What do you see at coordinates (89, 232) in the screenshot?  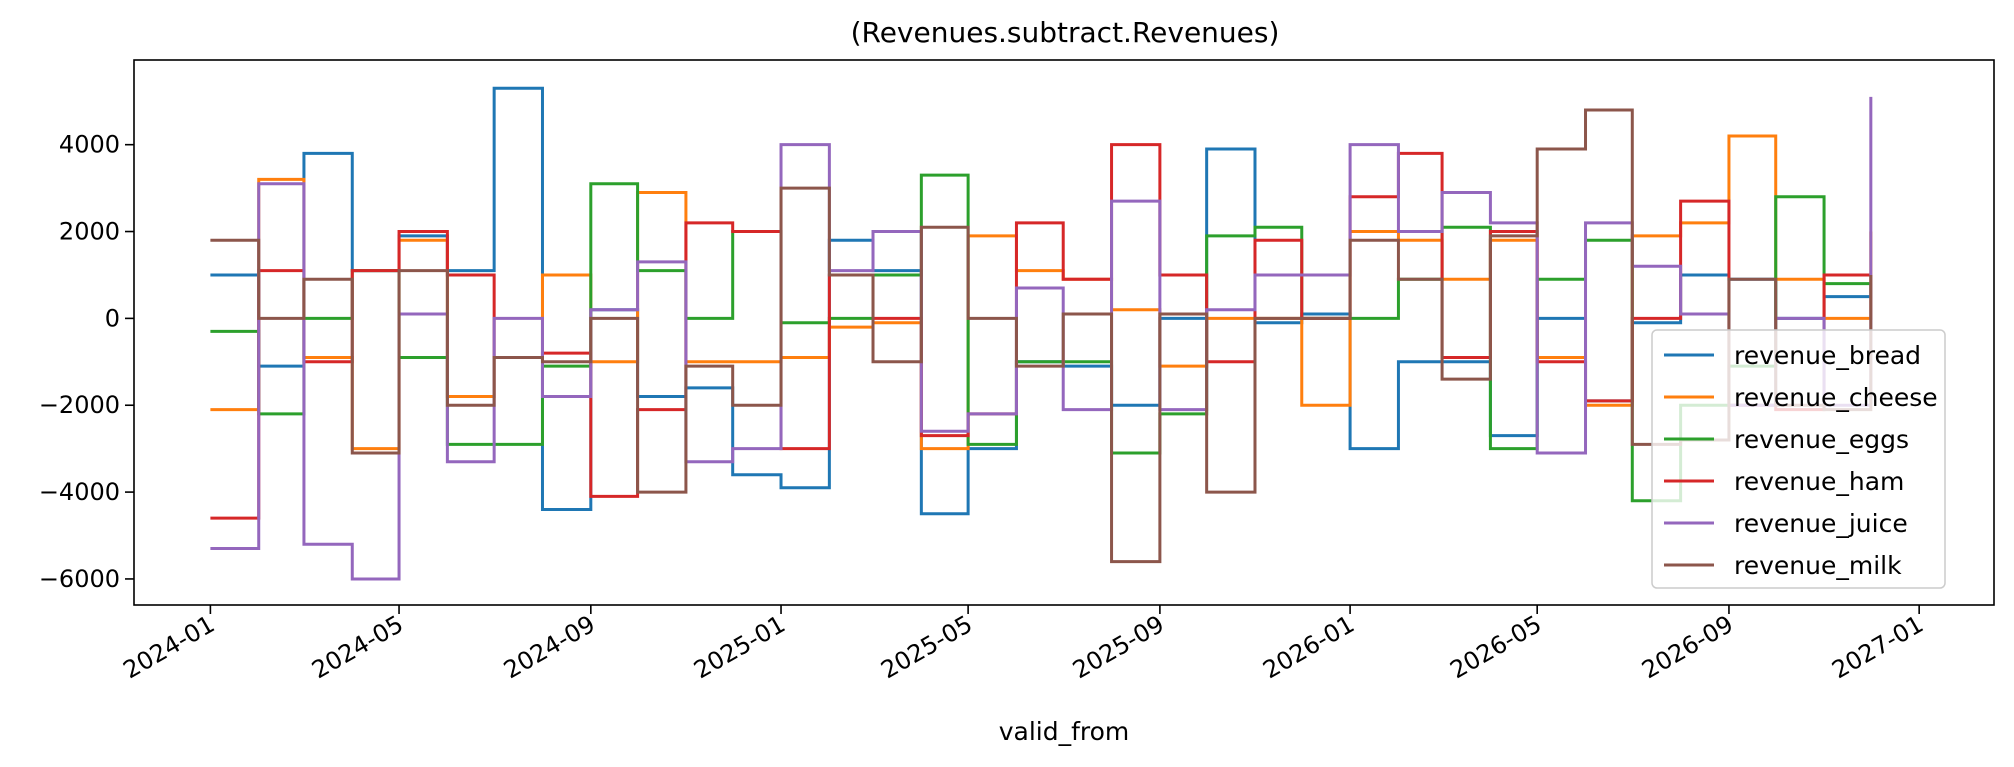 I see `y-tick-label: 2000` at bounding box center [89, 232].